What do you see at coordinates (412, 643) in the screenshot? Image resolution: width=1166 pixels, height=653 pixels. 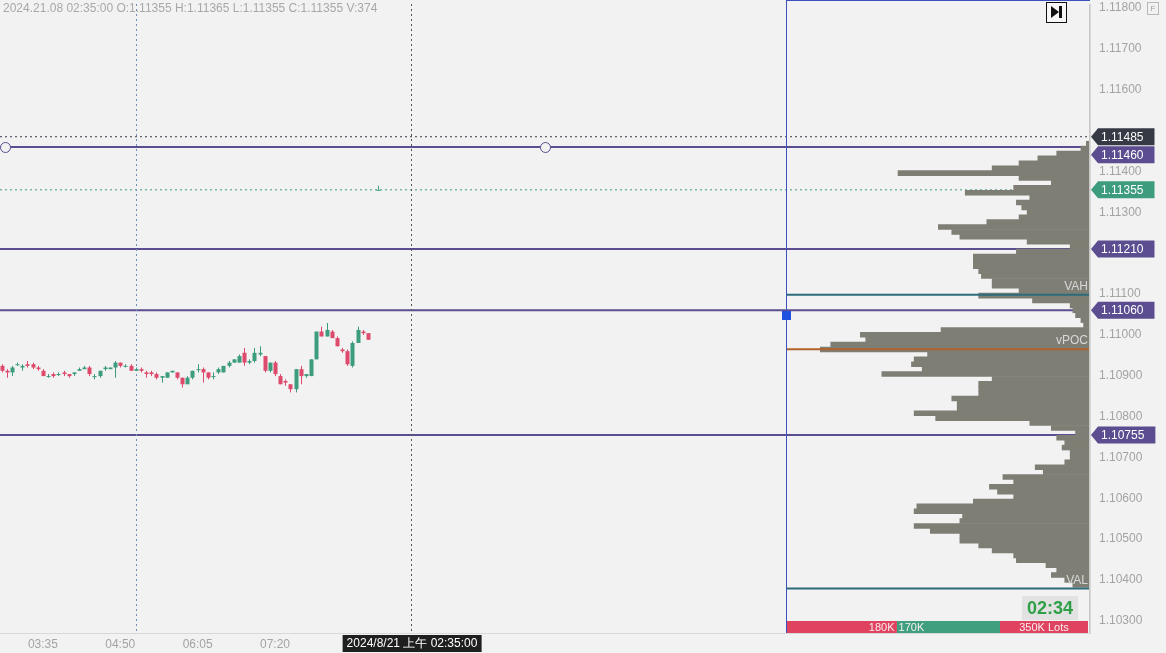 I see `text: 2024/8/21 上午 02:35:00` at bounding box center [412, 643].